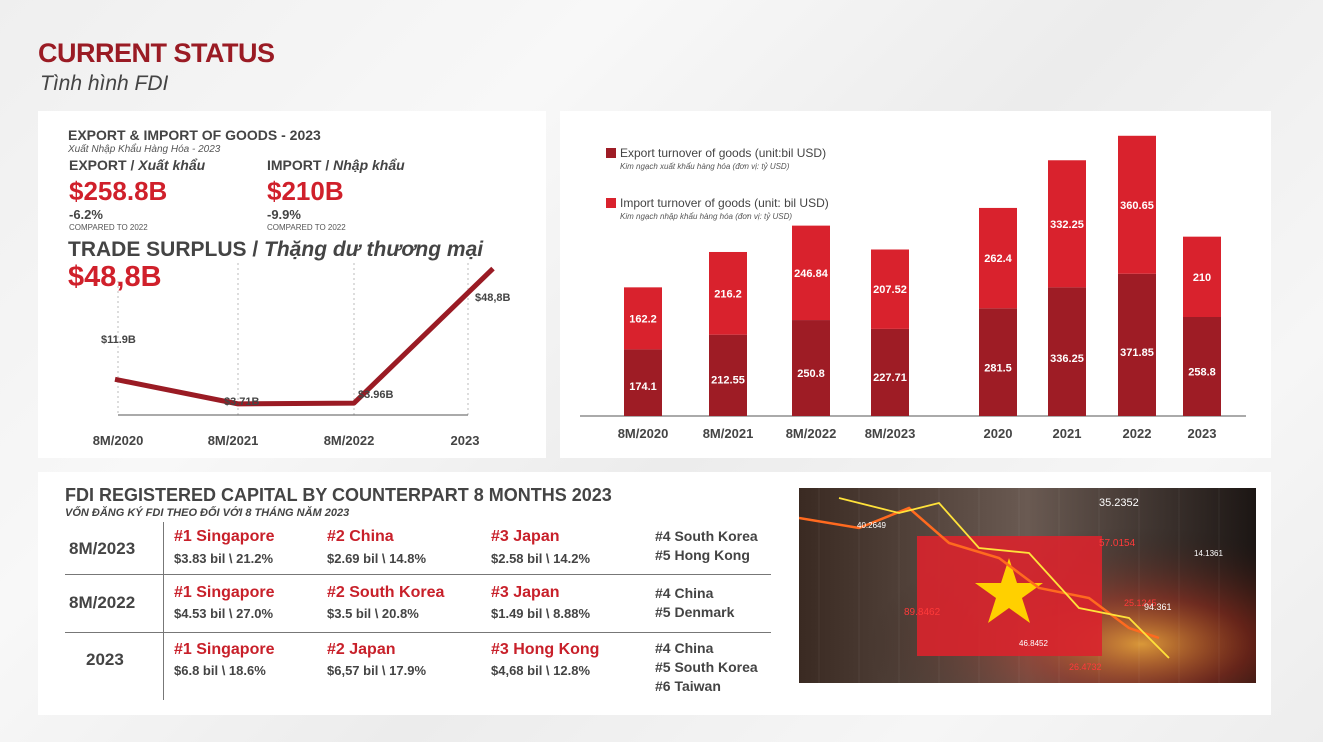 This screenshot has height=742, width=1323. Describe the element at coordinates (1202, 433) in the screenshot. I see `bar-tick-label: 2023` at that location.